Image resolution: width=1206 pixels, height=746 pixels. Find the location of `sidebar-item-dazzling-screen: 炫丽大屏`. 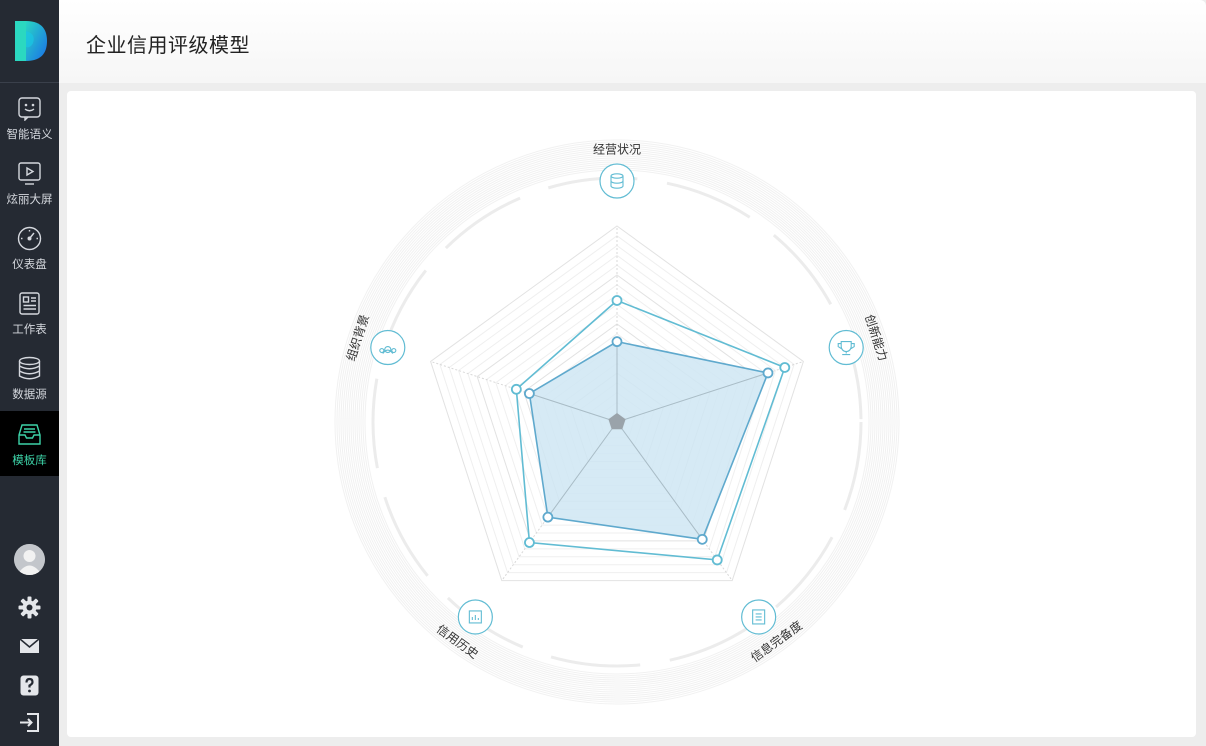

sidebar-item-dazzling-screen: 炫丽大屏 is located at coordinates (29, 182).